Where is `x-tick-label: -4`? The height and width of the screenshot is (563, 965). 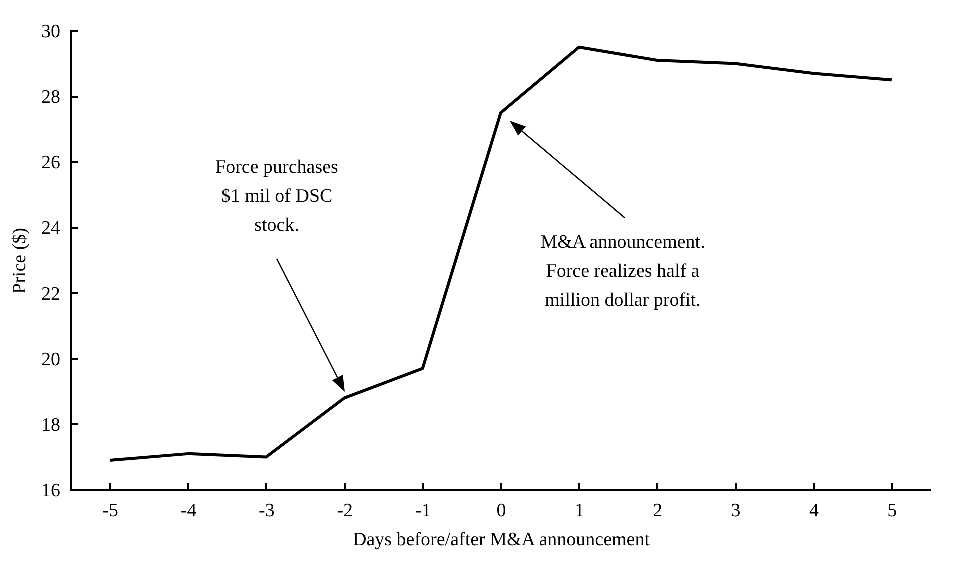
x-tick-label: -4 is located at coordinates (189, 511).